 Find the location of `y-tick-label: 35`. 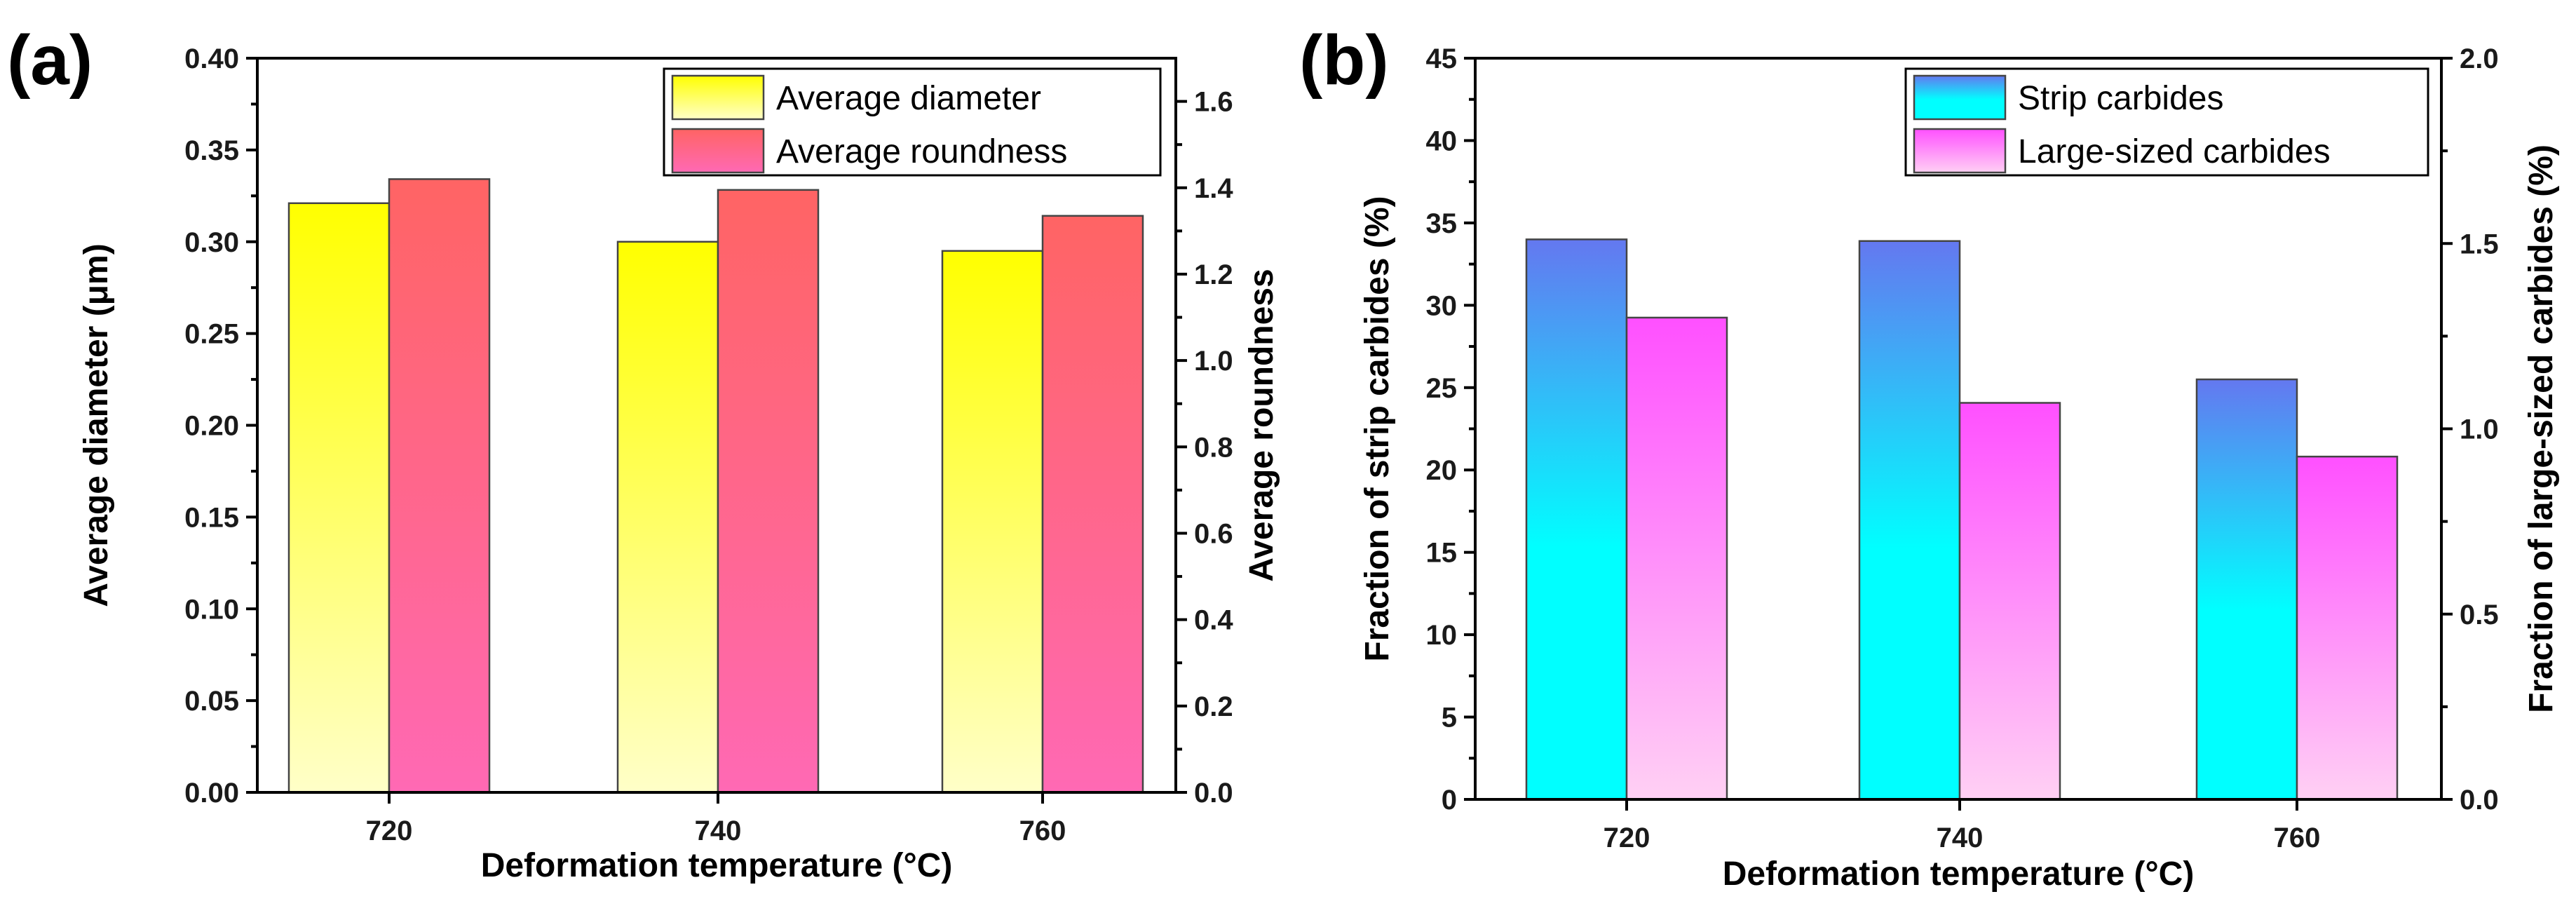

y-tick-label: 35 is located at coordinates (1442, 223).